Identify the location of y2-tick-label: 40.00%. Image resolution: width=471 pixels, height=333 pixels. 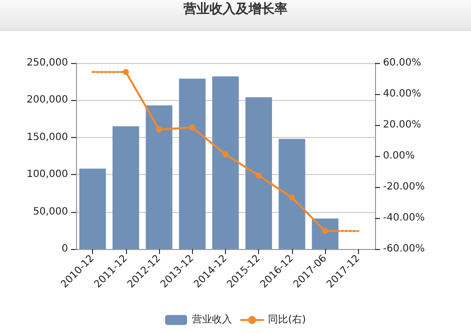
(402, 94).